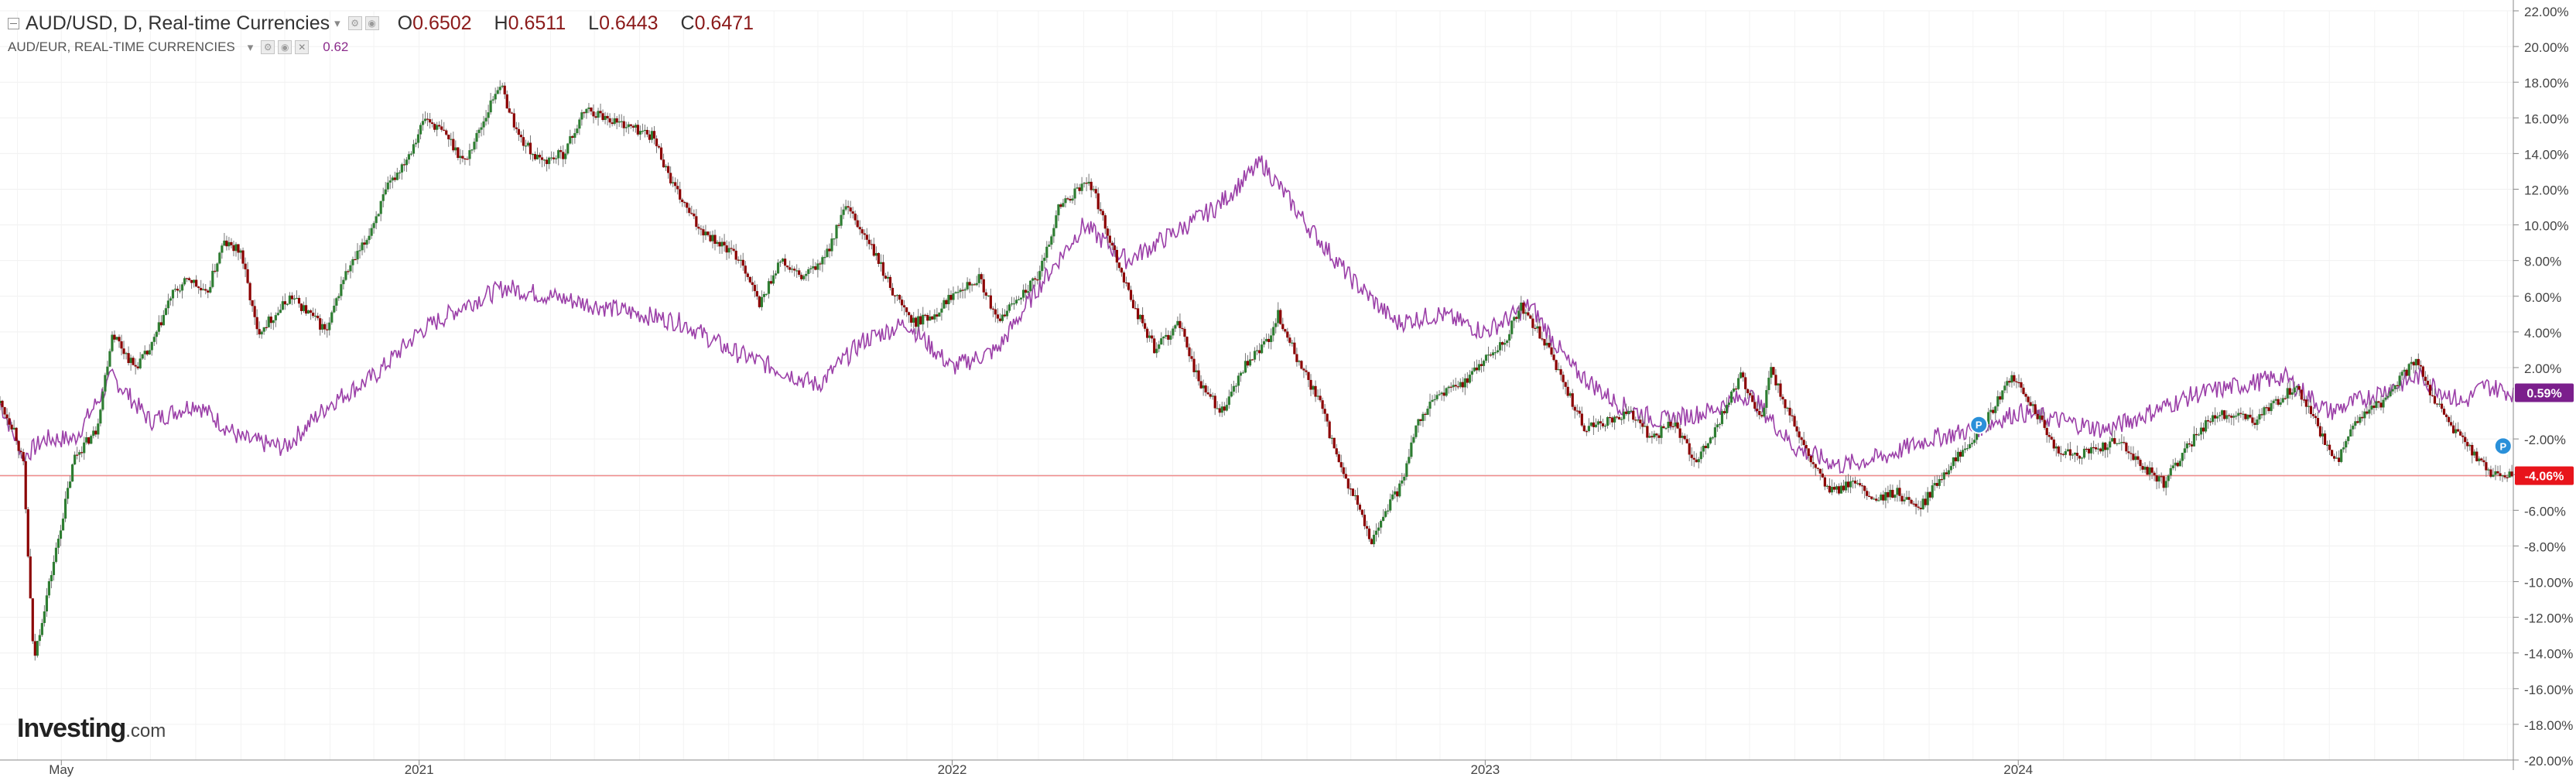 The height and width of the screenshot is (784, 2576). What do you see at coordinates (14, 23) in the screenshot?
I see `collapse-icon` at bounding box center [14, 23].